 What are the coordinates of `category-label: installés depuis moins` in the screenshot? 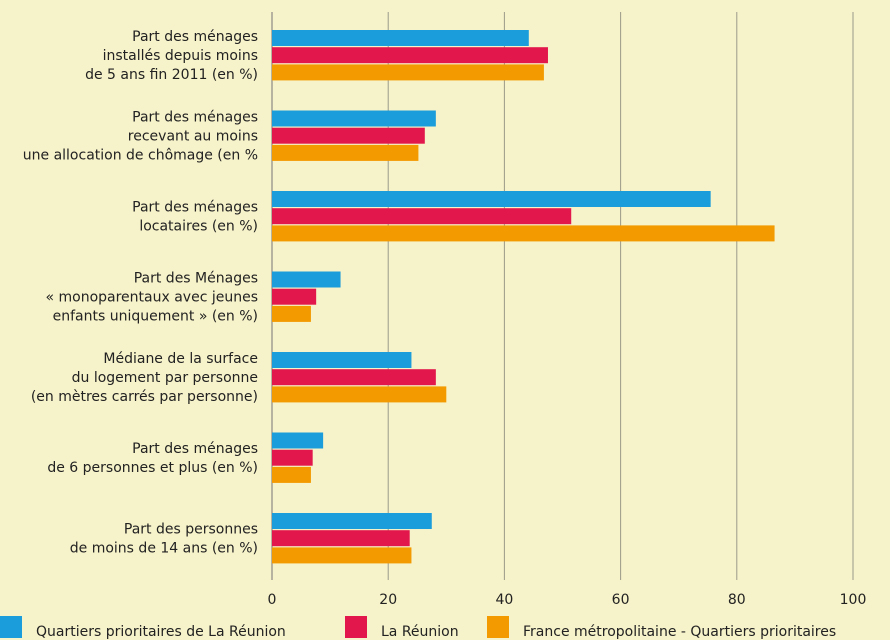 It's located at (180, 56).